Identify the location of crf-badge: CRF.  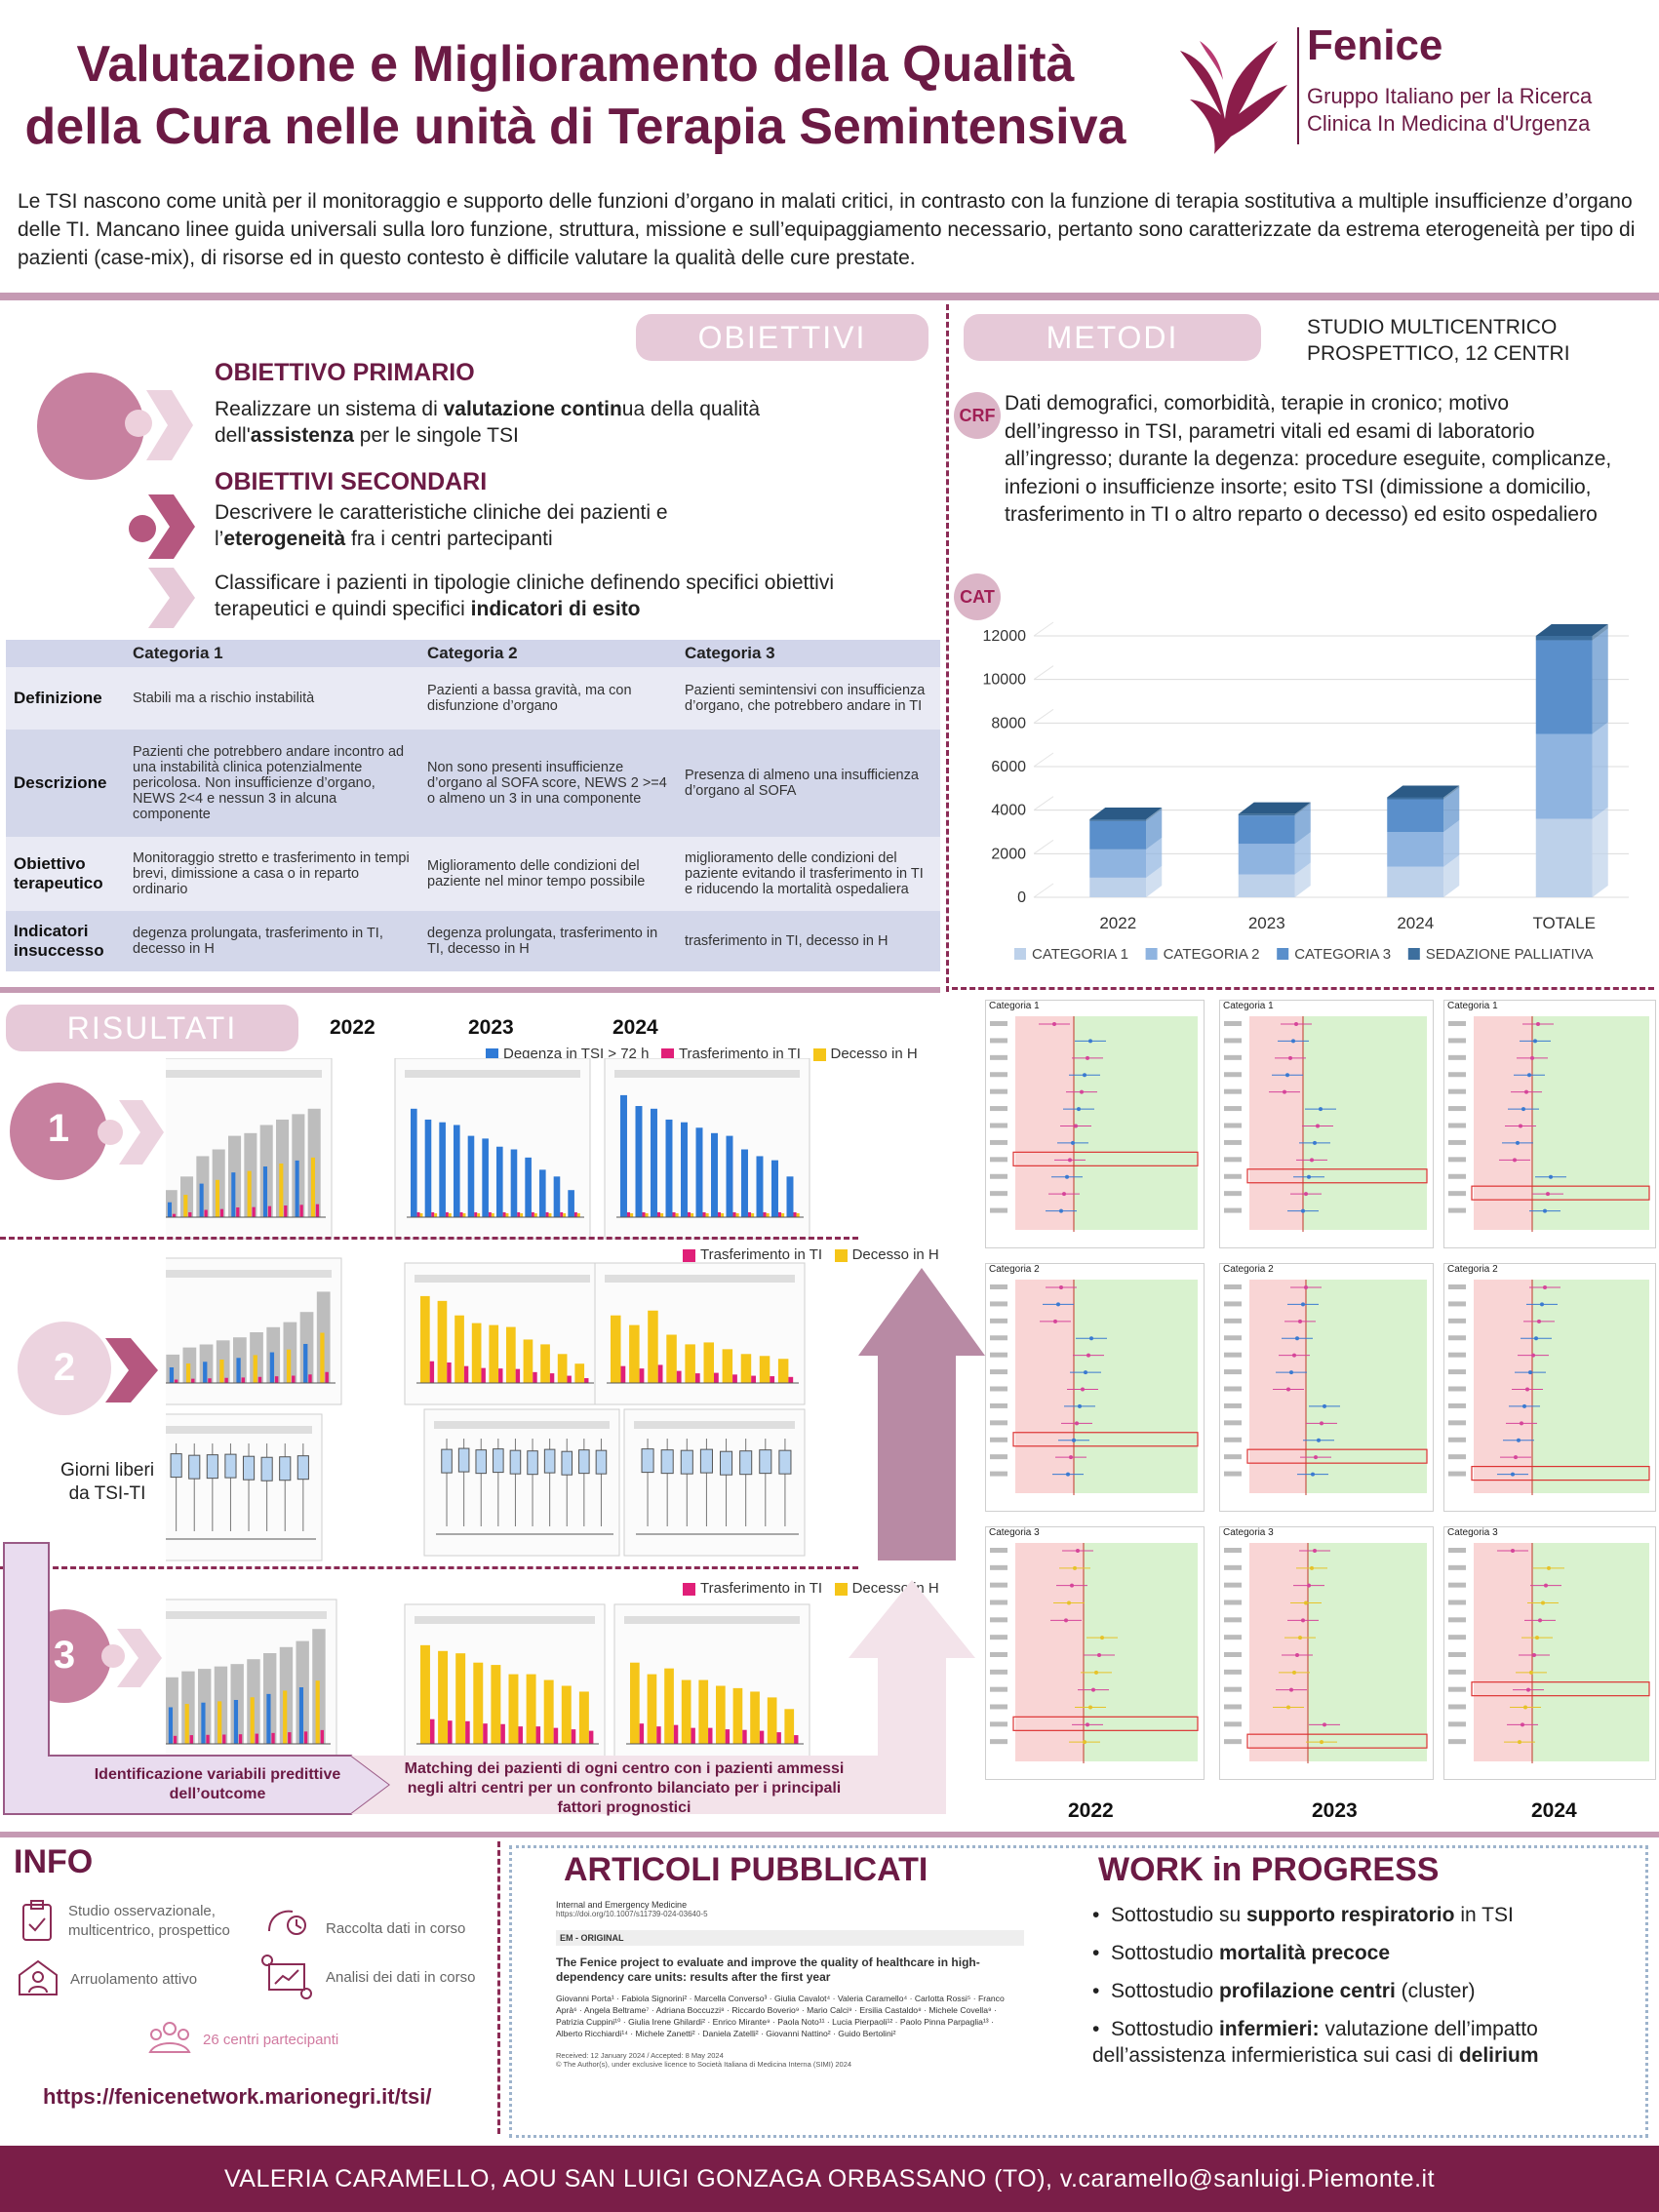
(977, 415).